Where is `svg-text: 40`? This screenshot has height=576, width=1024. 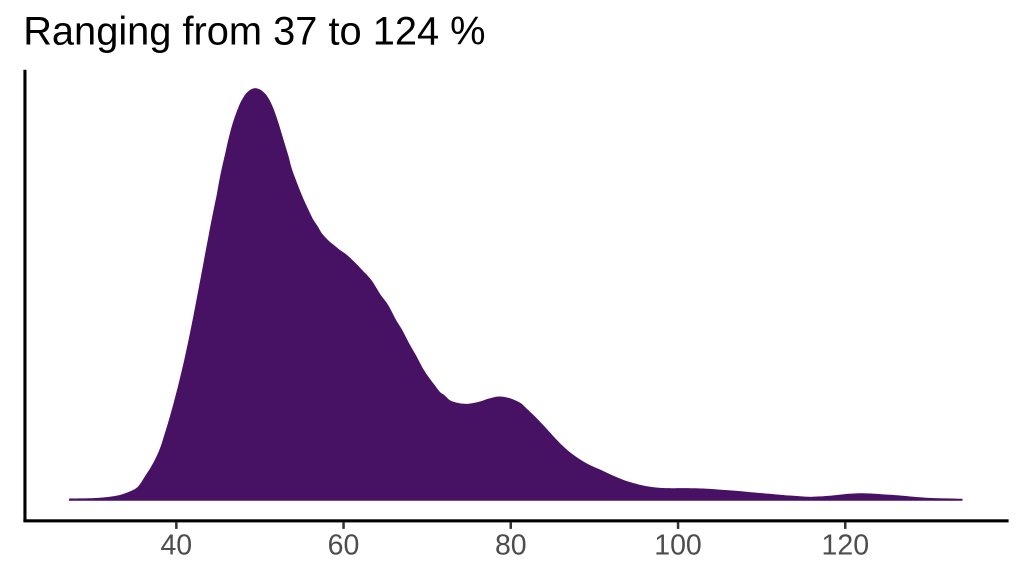 svg-text: 40 is located at coordinates (176, 546).